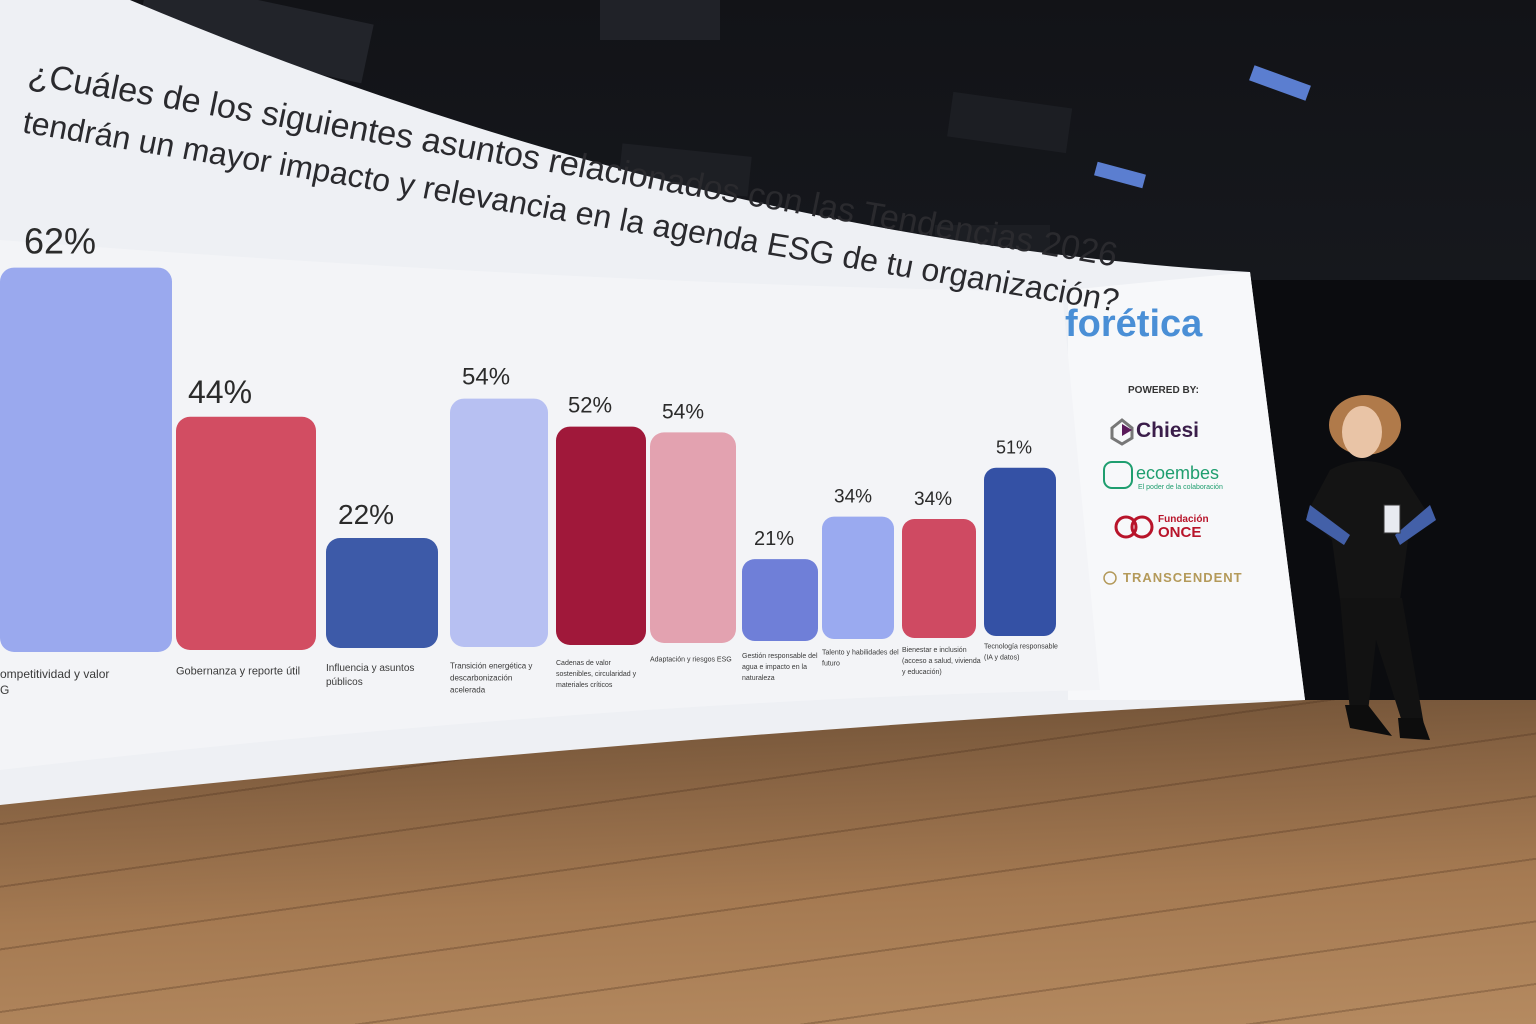 The height and width of the screenshot is (1024, 1536). Describe the element at coordinates (941, 661) in the screenshot. I see `category-label-9-line-2: (acceso a salud, vivienda` at that location.